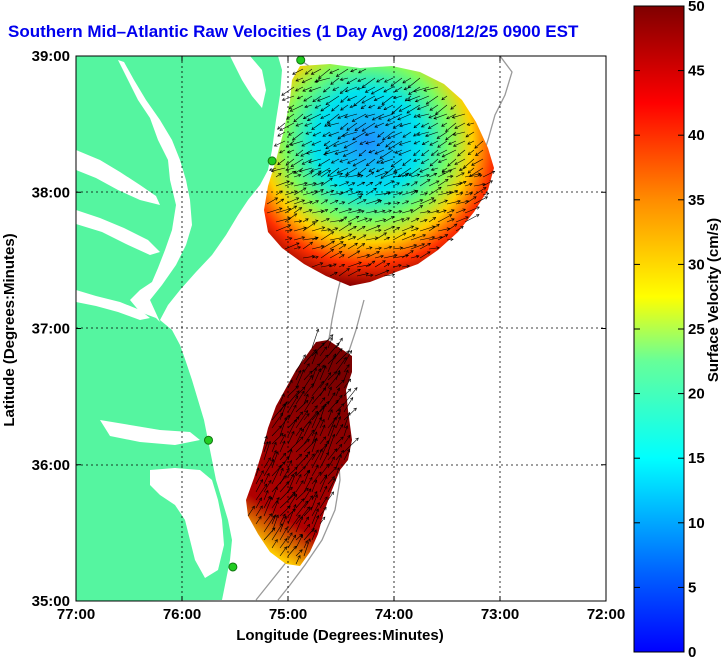  Describe the element at coordinates (696, 329) in the screenshot. I see `colorbar-tick-label: 25` at that location.